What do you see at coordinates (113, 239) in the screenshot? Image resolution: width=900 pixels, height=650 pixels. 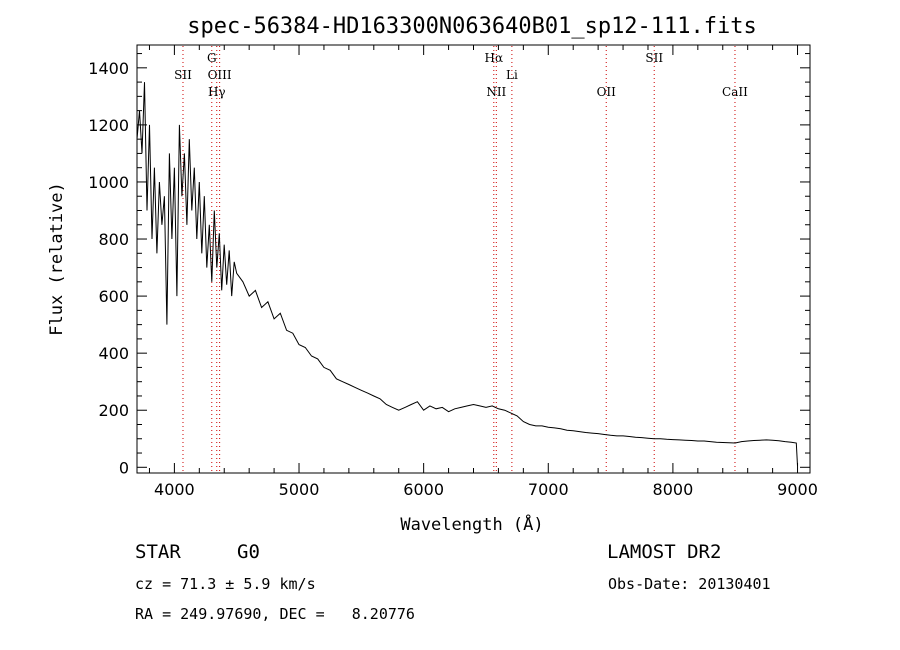 I see `y-tick-label: 800` at bounding box center [113, 239].